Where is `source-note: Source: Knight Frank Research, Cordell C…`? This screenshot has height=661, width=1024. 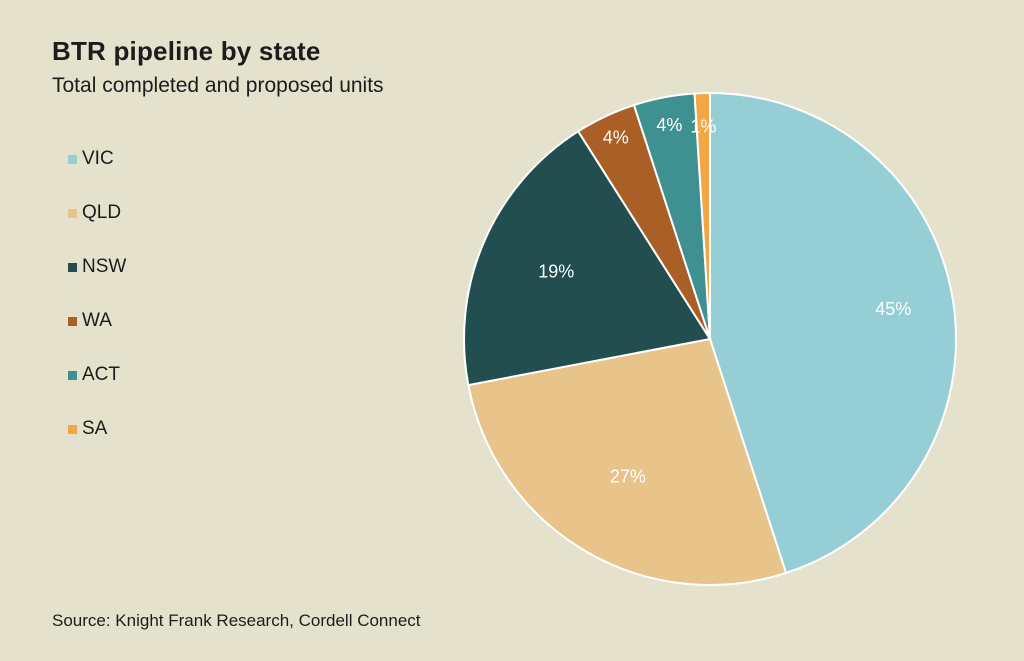 source-note: Source: Knight Frank Research, Cordell C… is located at coordinates (236, 620).